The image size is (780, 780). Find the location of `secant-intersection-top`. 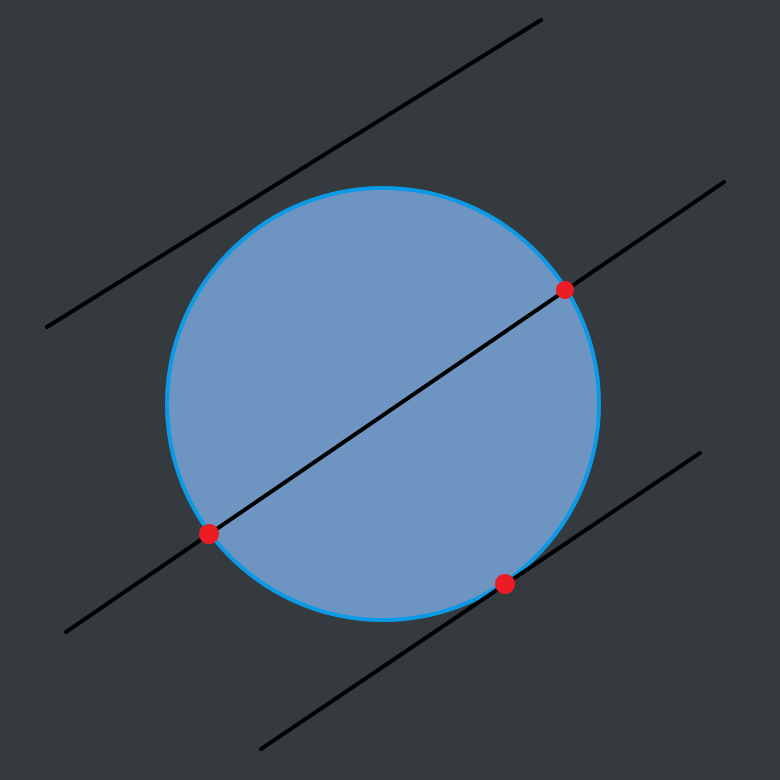

secant-intersection-top is located at coordinates (565, 290).